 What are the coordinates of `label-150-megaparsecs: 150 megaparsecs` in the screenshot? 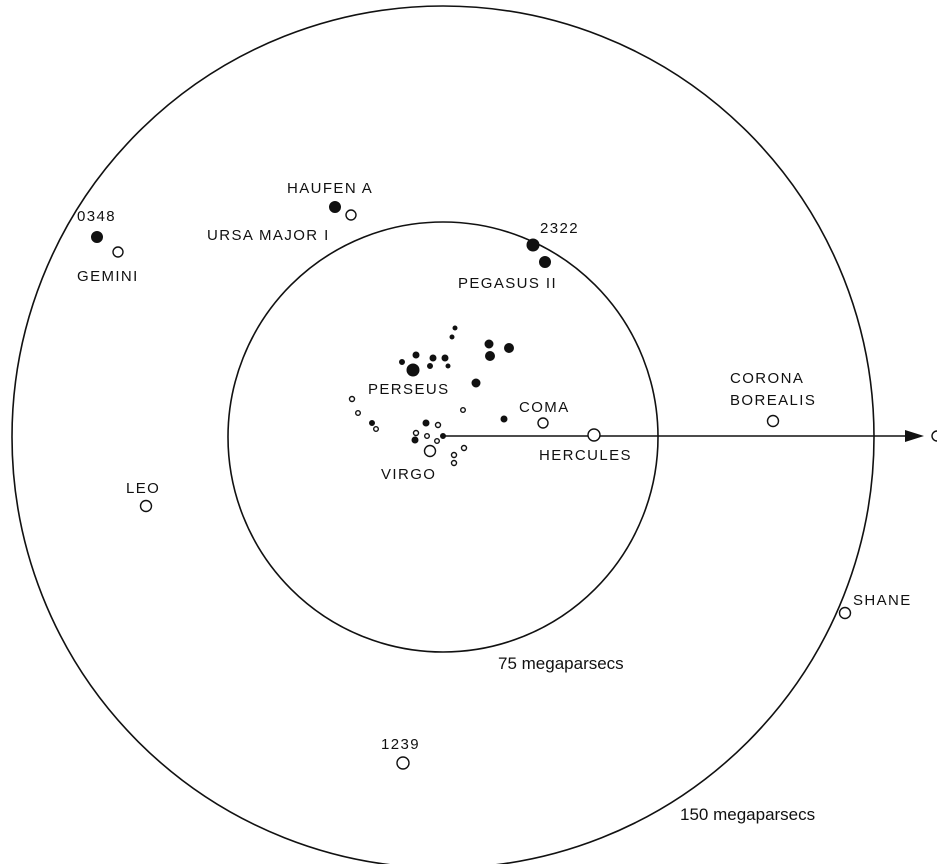 It's located at (747, 814).